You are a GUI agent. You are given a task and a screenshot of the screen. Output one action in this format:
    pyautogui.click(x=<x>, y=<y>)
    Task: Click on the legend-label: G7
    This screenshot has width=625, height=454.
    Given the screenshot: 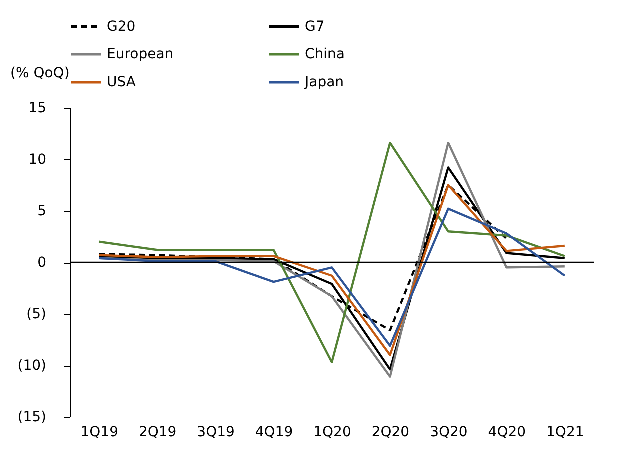 What is the action you would take?
    pyautogui.click(x=315, y=26)
    